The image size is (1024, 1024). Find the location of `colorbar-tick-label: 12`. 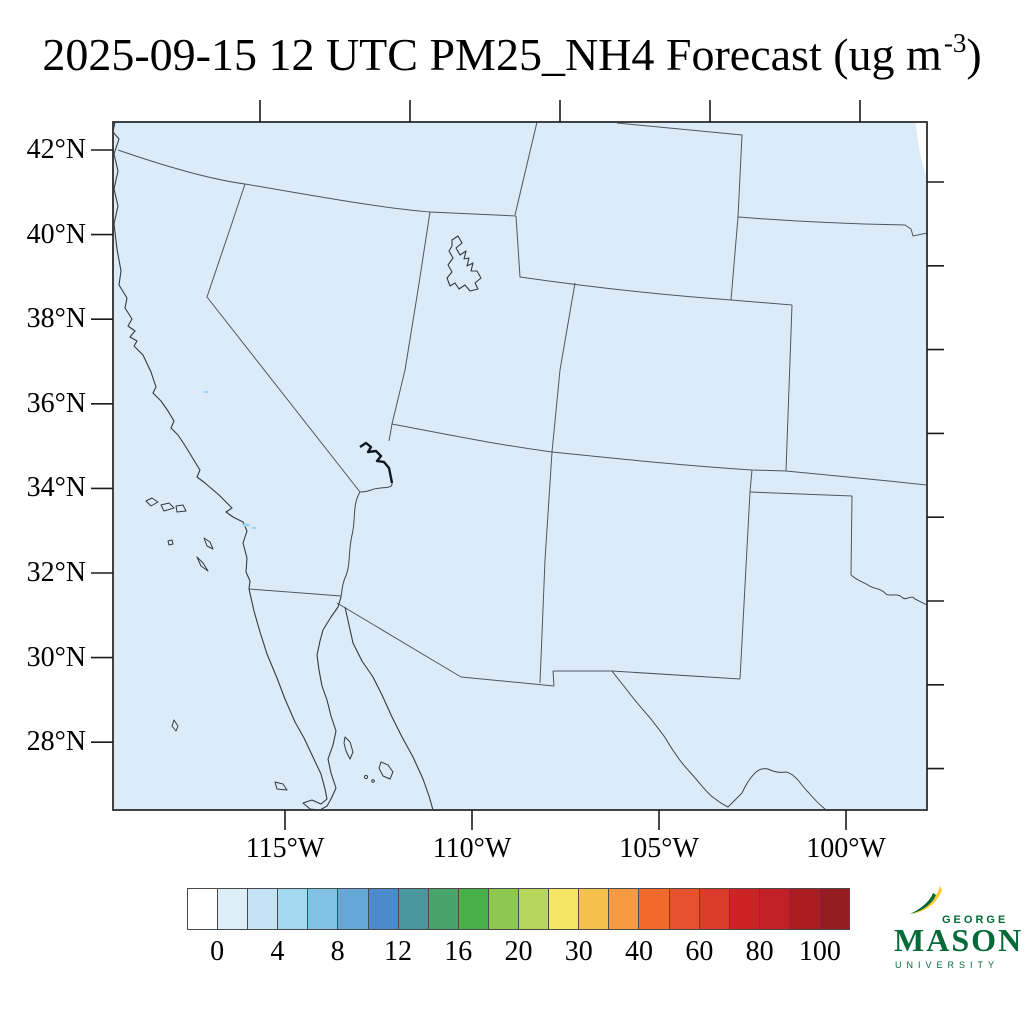

colorbar-tick-label: 12 is located at coordinates (397, 951).